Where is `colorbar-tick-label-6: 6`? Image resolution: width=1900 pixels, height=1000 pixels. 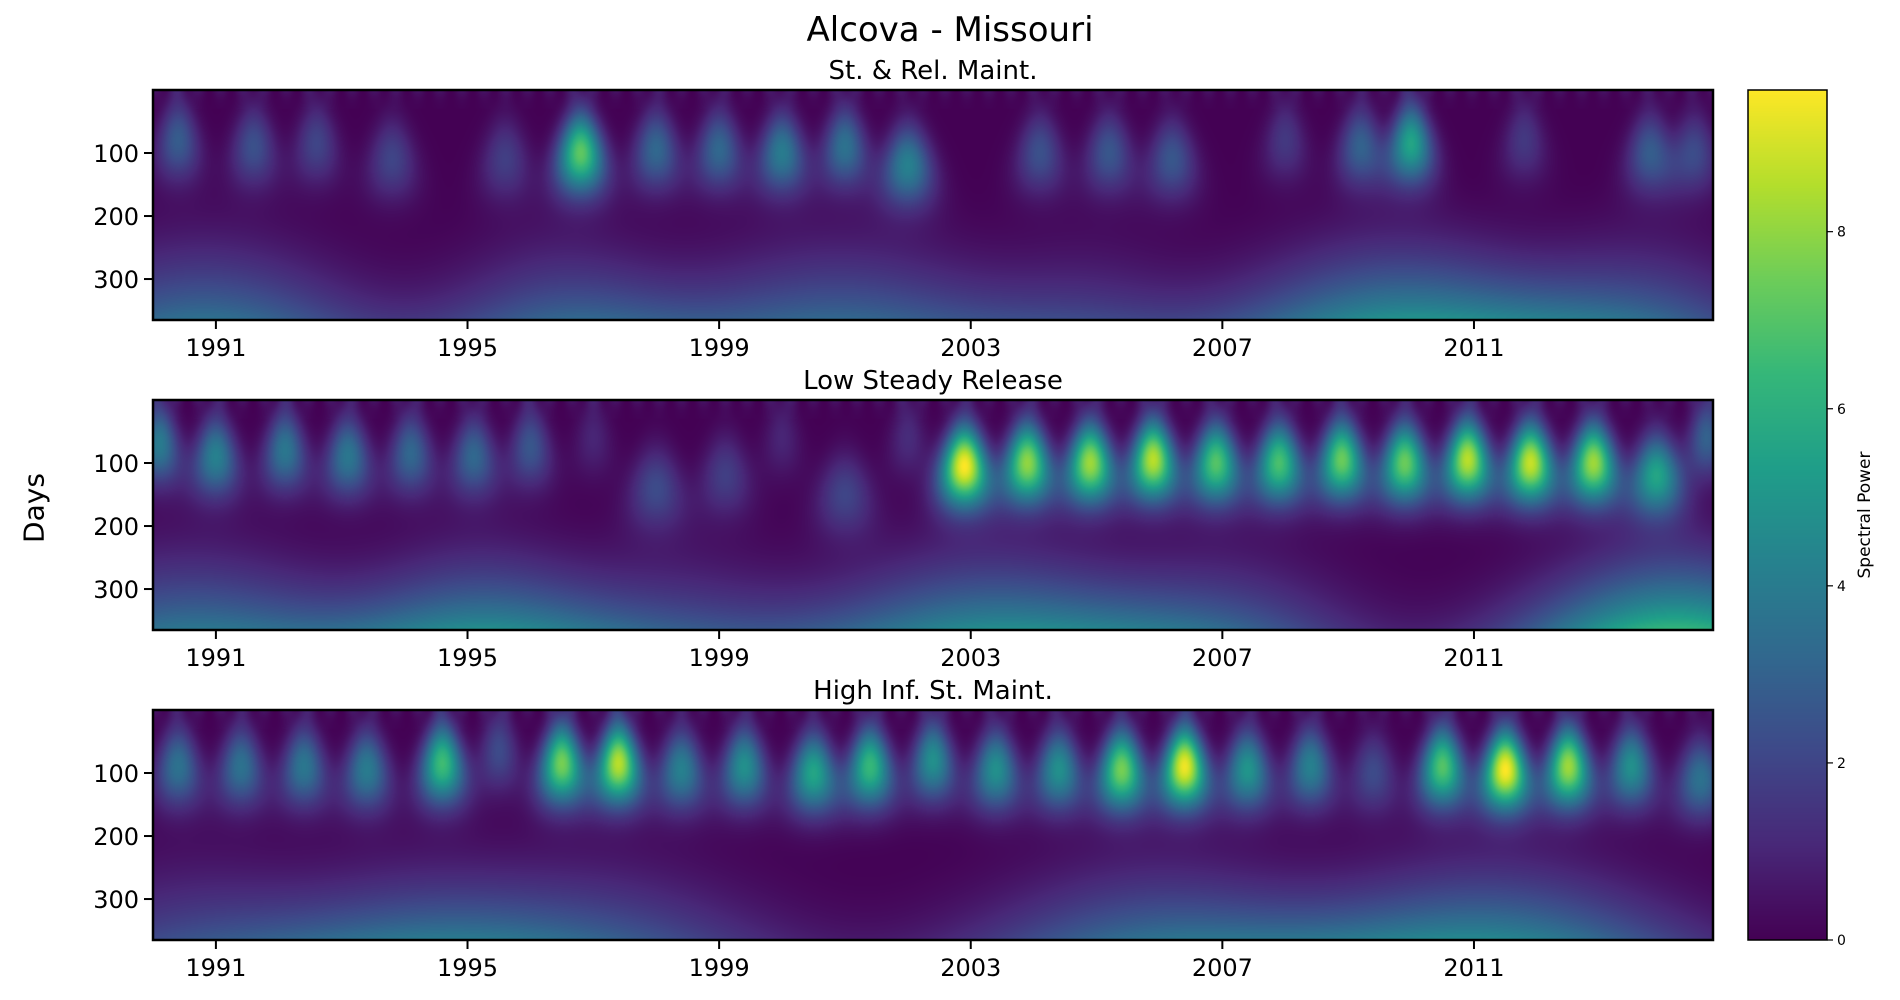
colorbar-tick-label-6: 6 is located at coordinates (1841, 410).